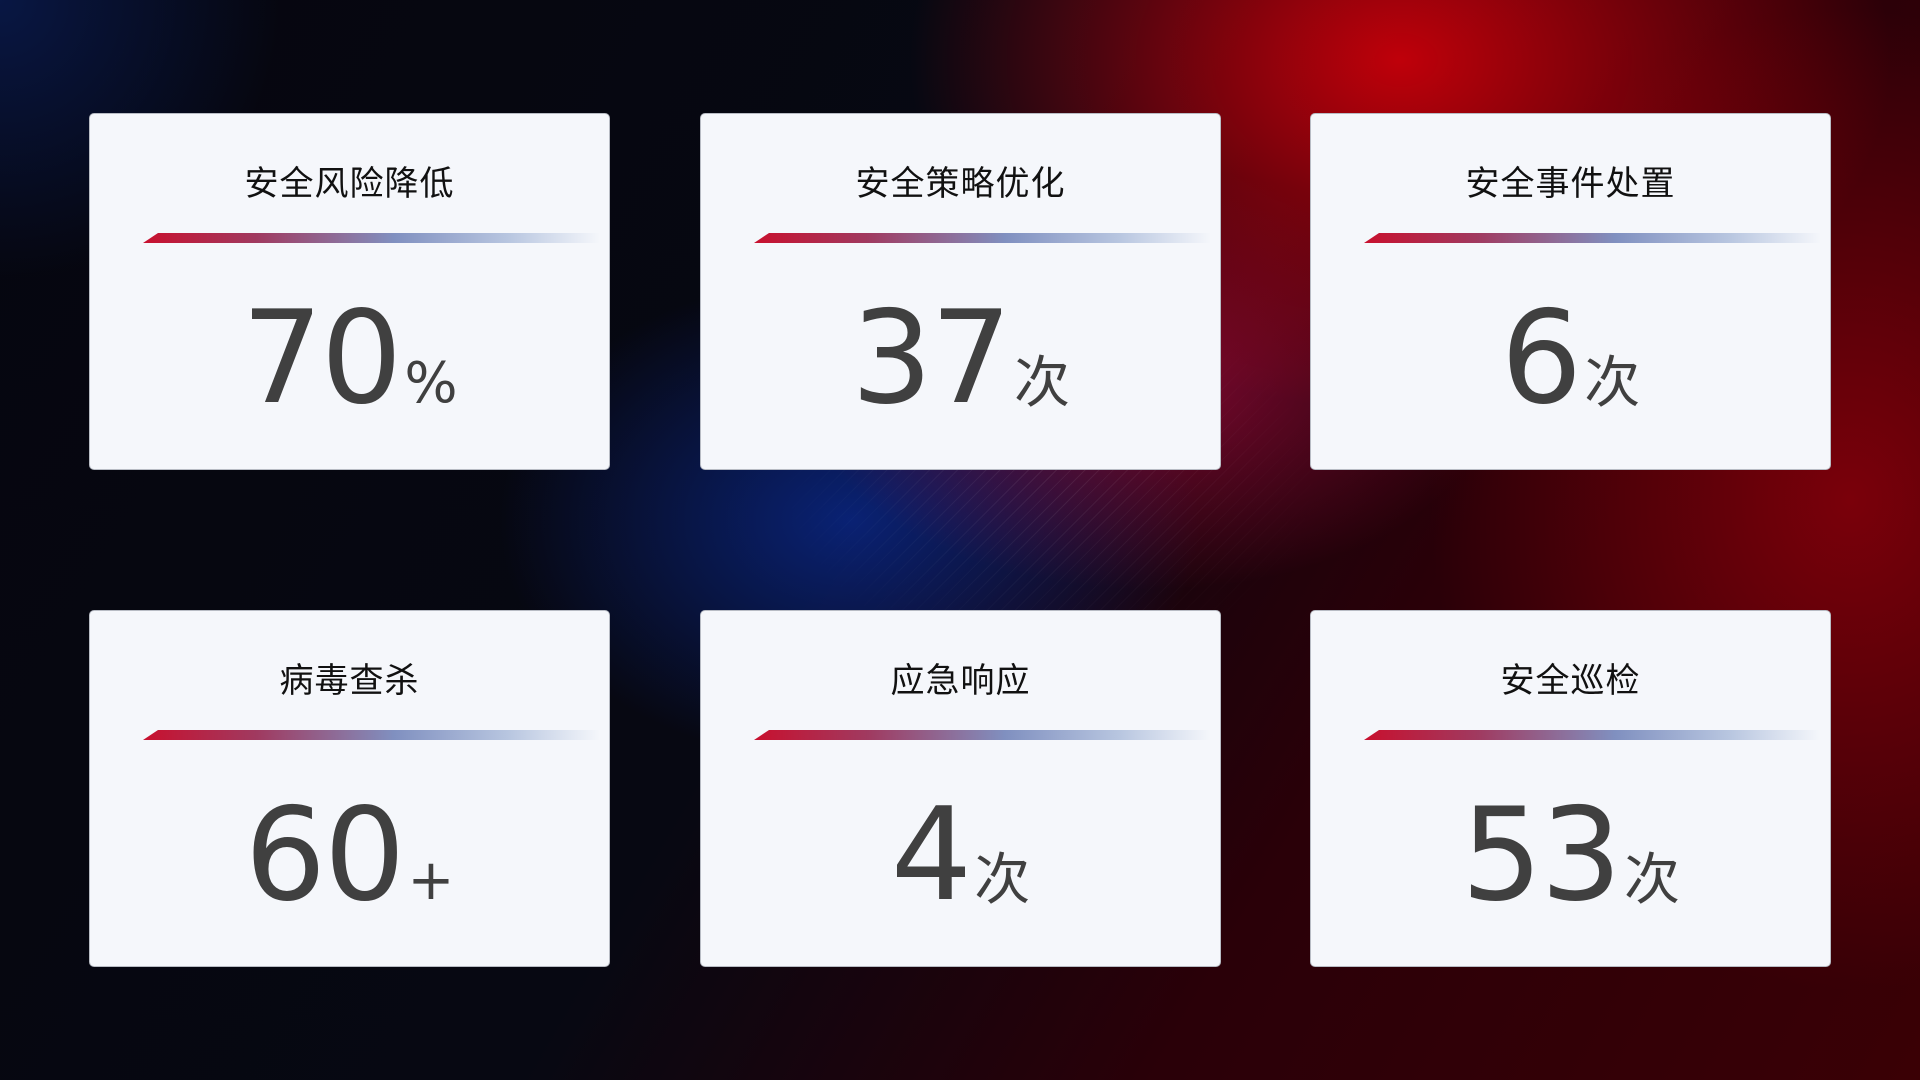 Image resolution: width=1920 pixels, height=1080 pixels. What do you see at coordinates (960, 681) in the screenshot?
I see `card-title: 应急响应` at bounding box center [960, 681].